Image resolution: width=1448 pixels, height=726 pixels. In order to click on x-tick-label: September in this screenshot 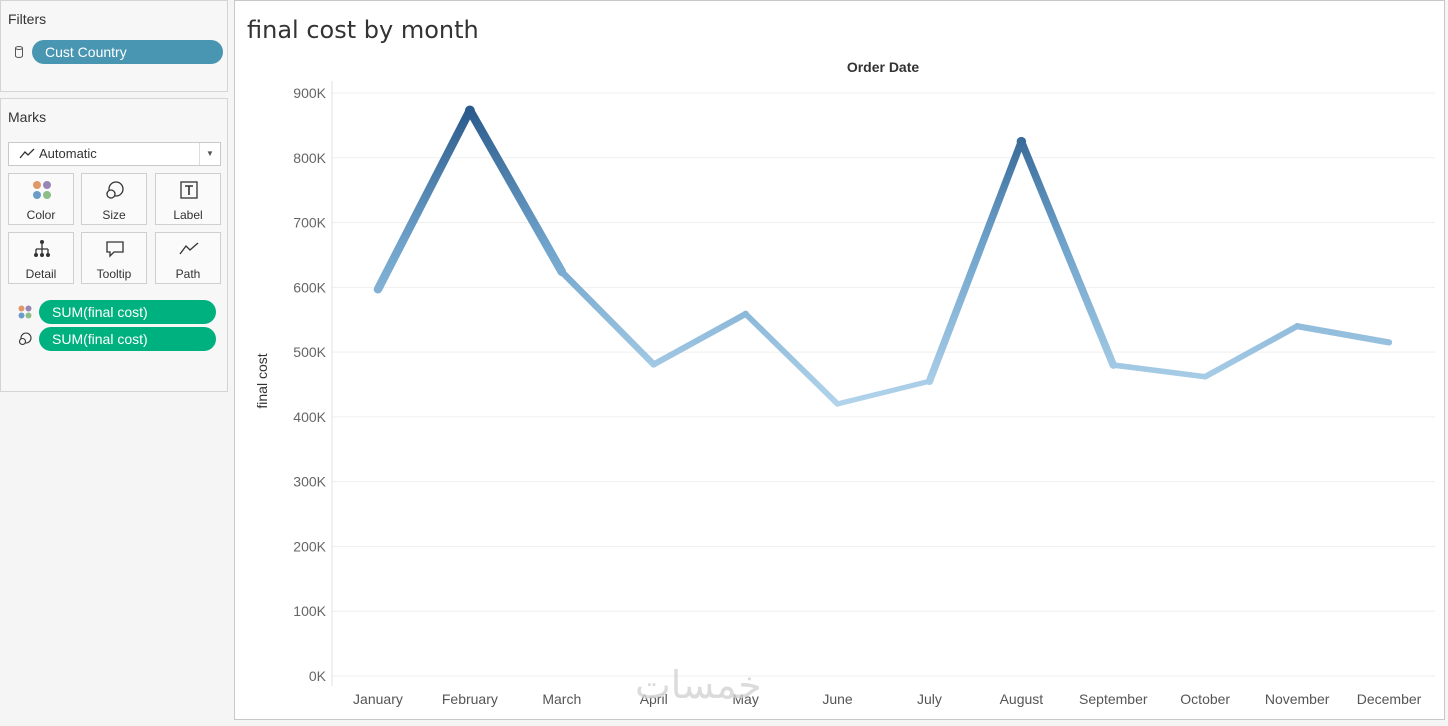, I will do `click(1113, 699)`.